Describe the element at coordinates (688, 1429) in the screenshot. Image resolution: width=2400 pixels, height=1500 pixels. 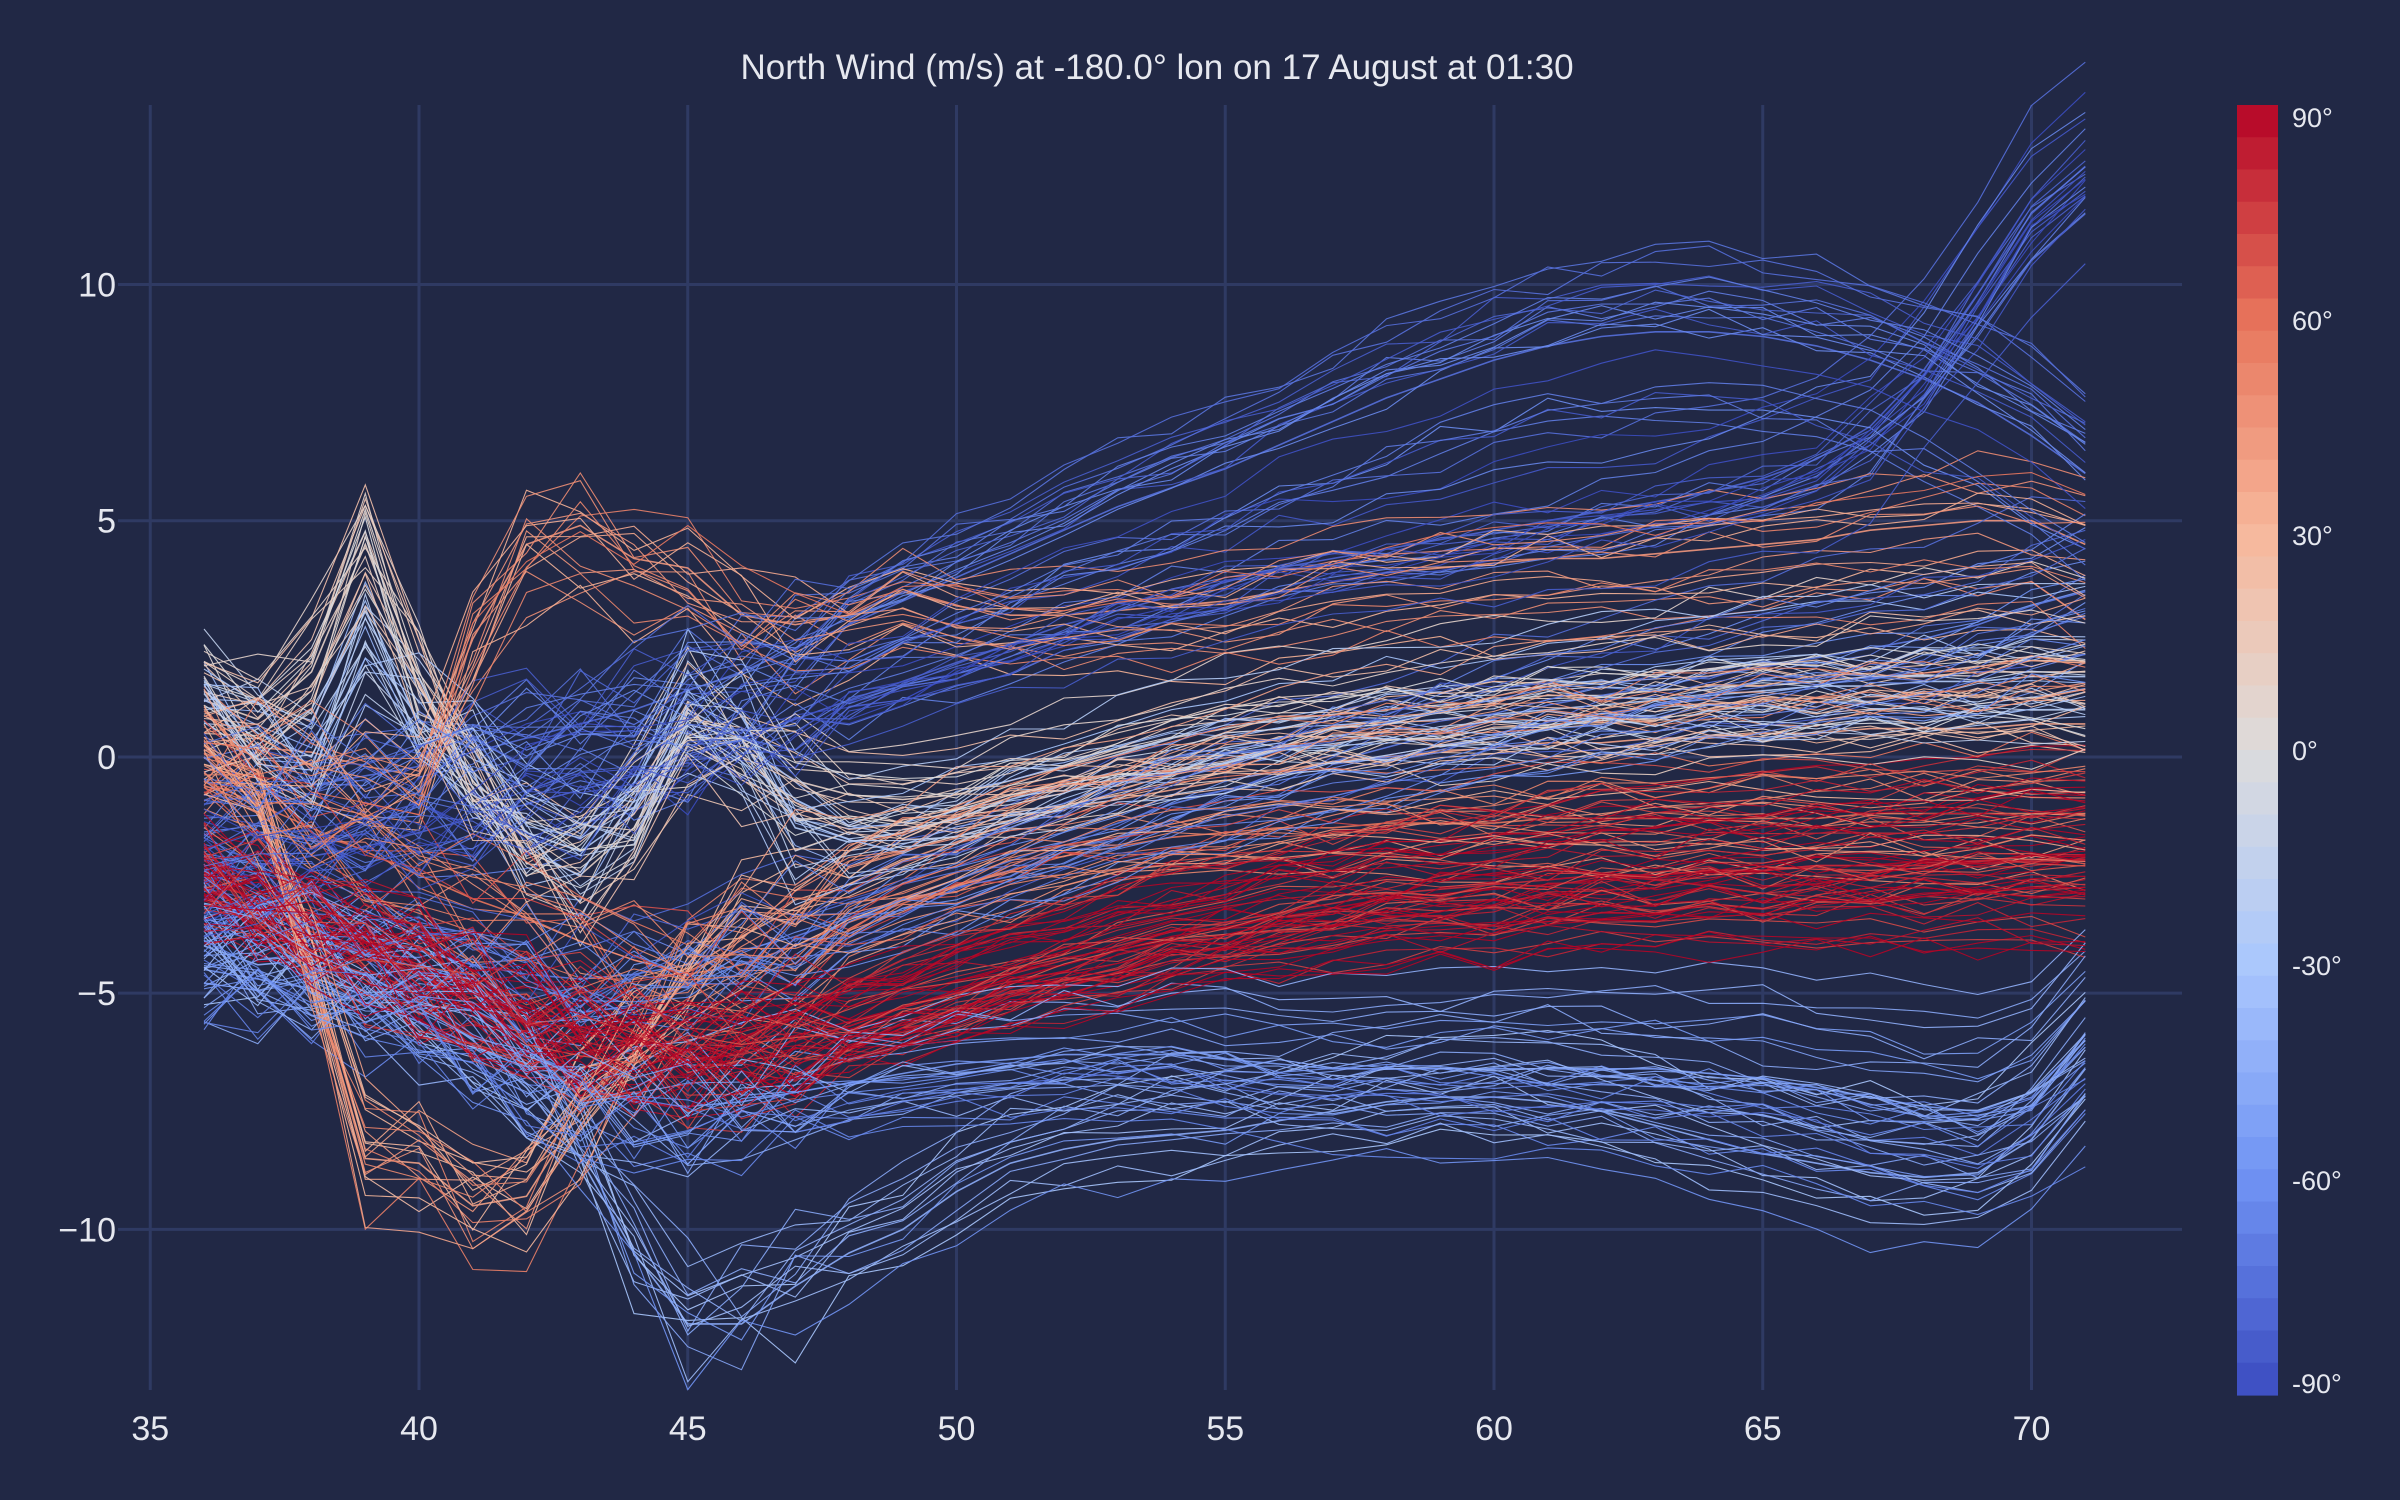
I see `x-tick-label: 45` at that location.